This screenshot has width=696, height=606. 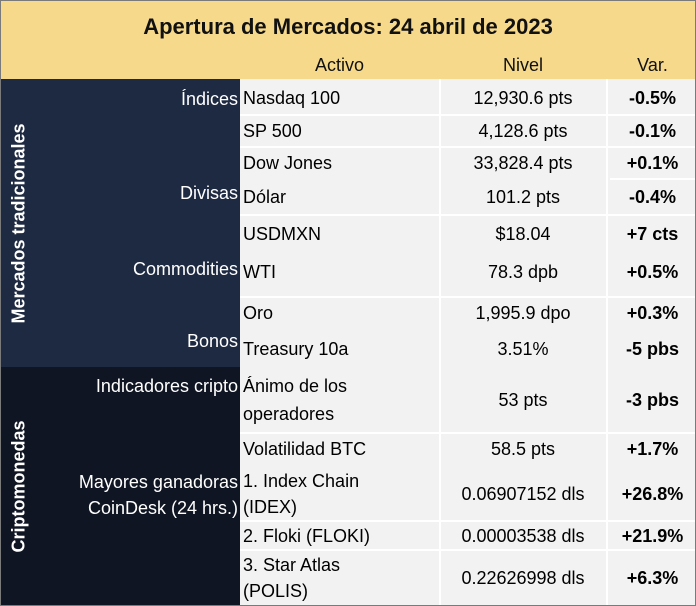 I want to click on level-cell: 53 pts, so click(x=523, y=400).